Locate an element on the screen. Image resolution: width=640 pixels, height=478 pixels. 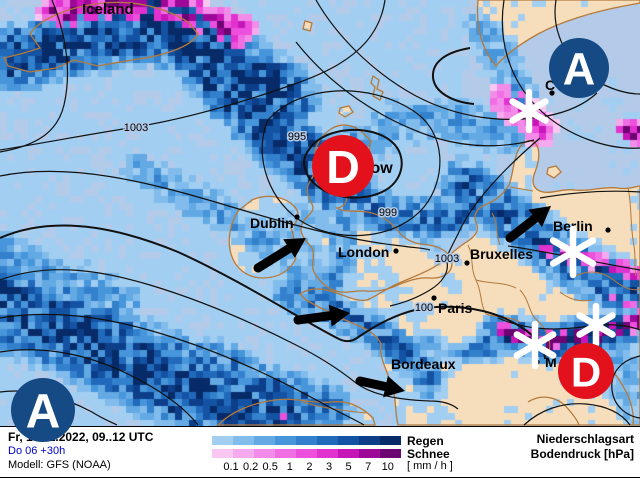
isobar-label: 999 is located at coordinates (388, 213).